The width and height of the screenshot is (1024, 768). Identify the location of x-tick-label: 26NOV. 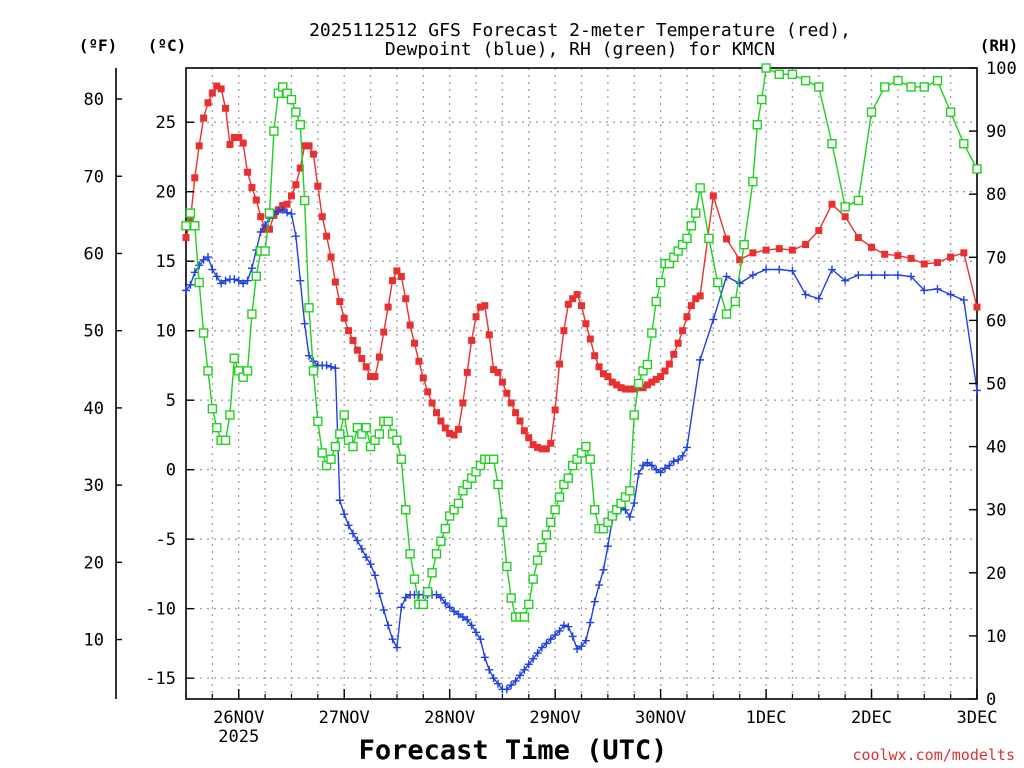
(238, 718).